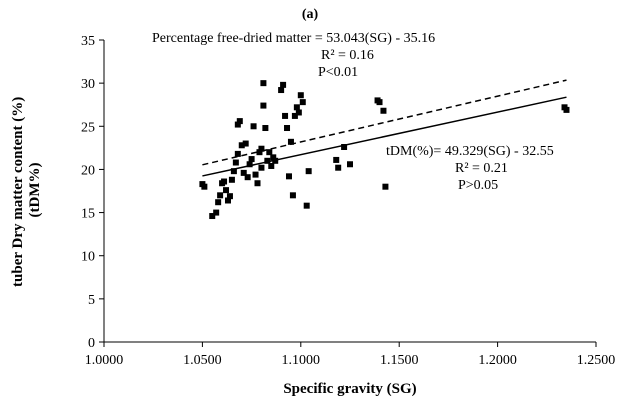 Image resolution: width=627 pixels, height=401 pixels. What do you see at coordinates (301, 360) in the screenshot?
I see `x-tick-label: 1.1000` at bounding box center [301, 360].